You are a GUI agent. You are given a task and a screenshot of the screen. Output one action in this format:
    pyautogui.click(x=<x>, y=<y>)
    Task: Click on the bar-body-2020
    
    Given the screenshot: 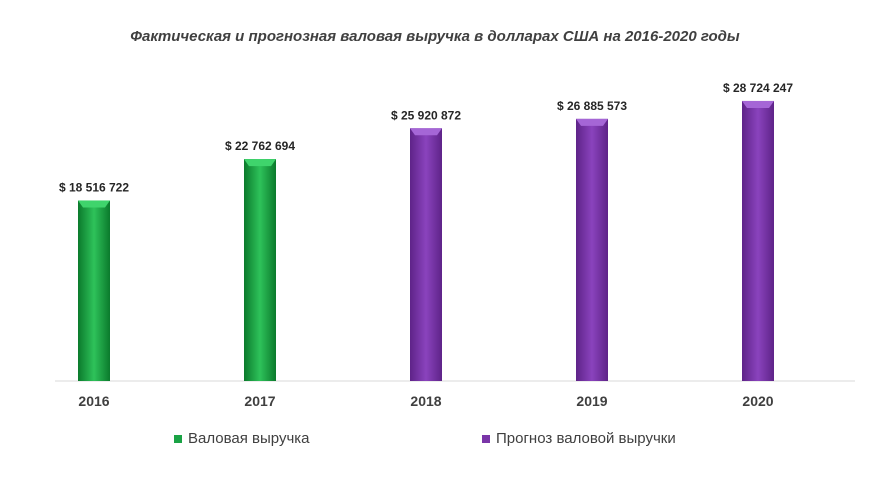 What is the action you would take?
    pyautogui.click(x=758, y=240)
    